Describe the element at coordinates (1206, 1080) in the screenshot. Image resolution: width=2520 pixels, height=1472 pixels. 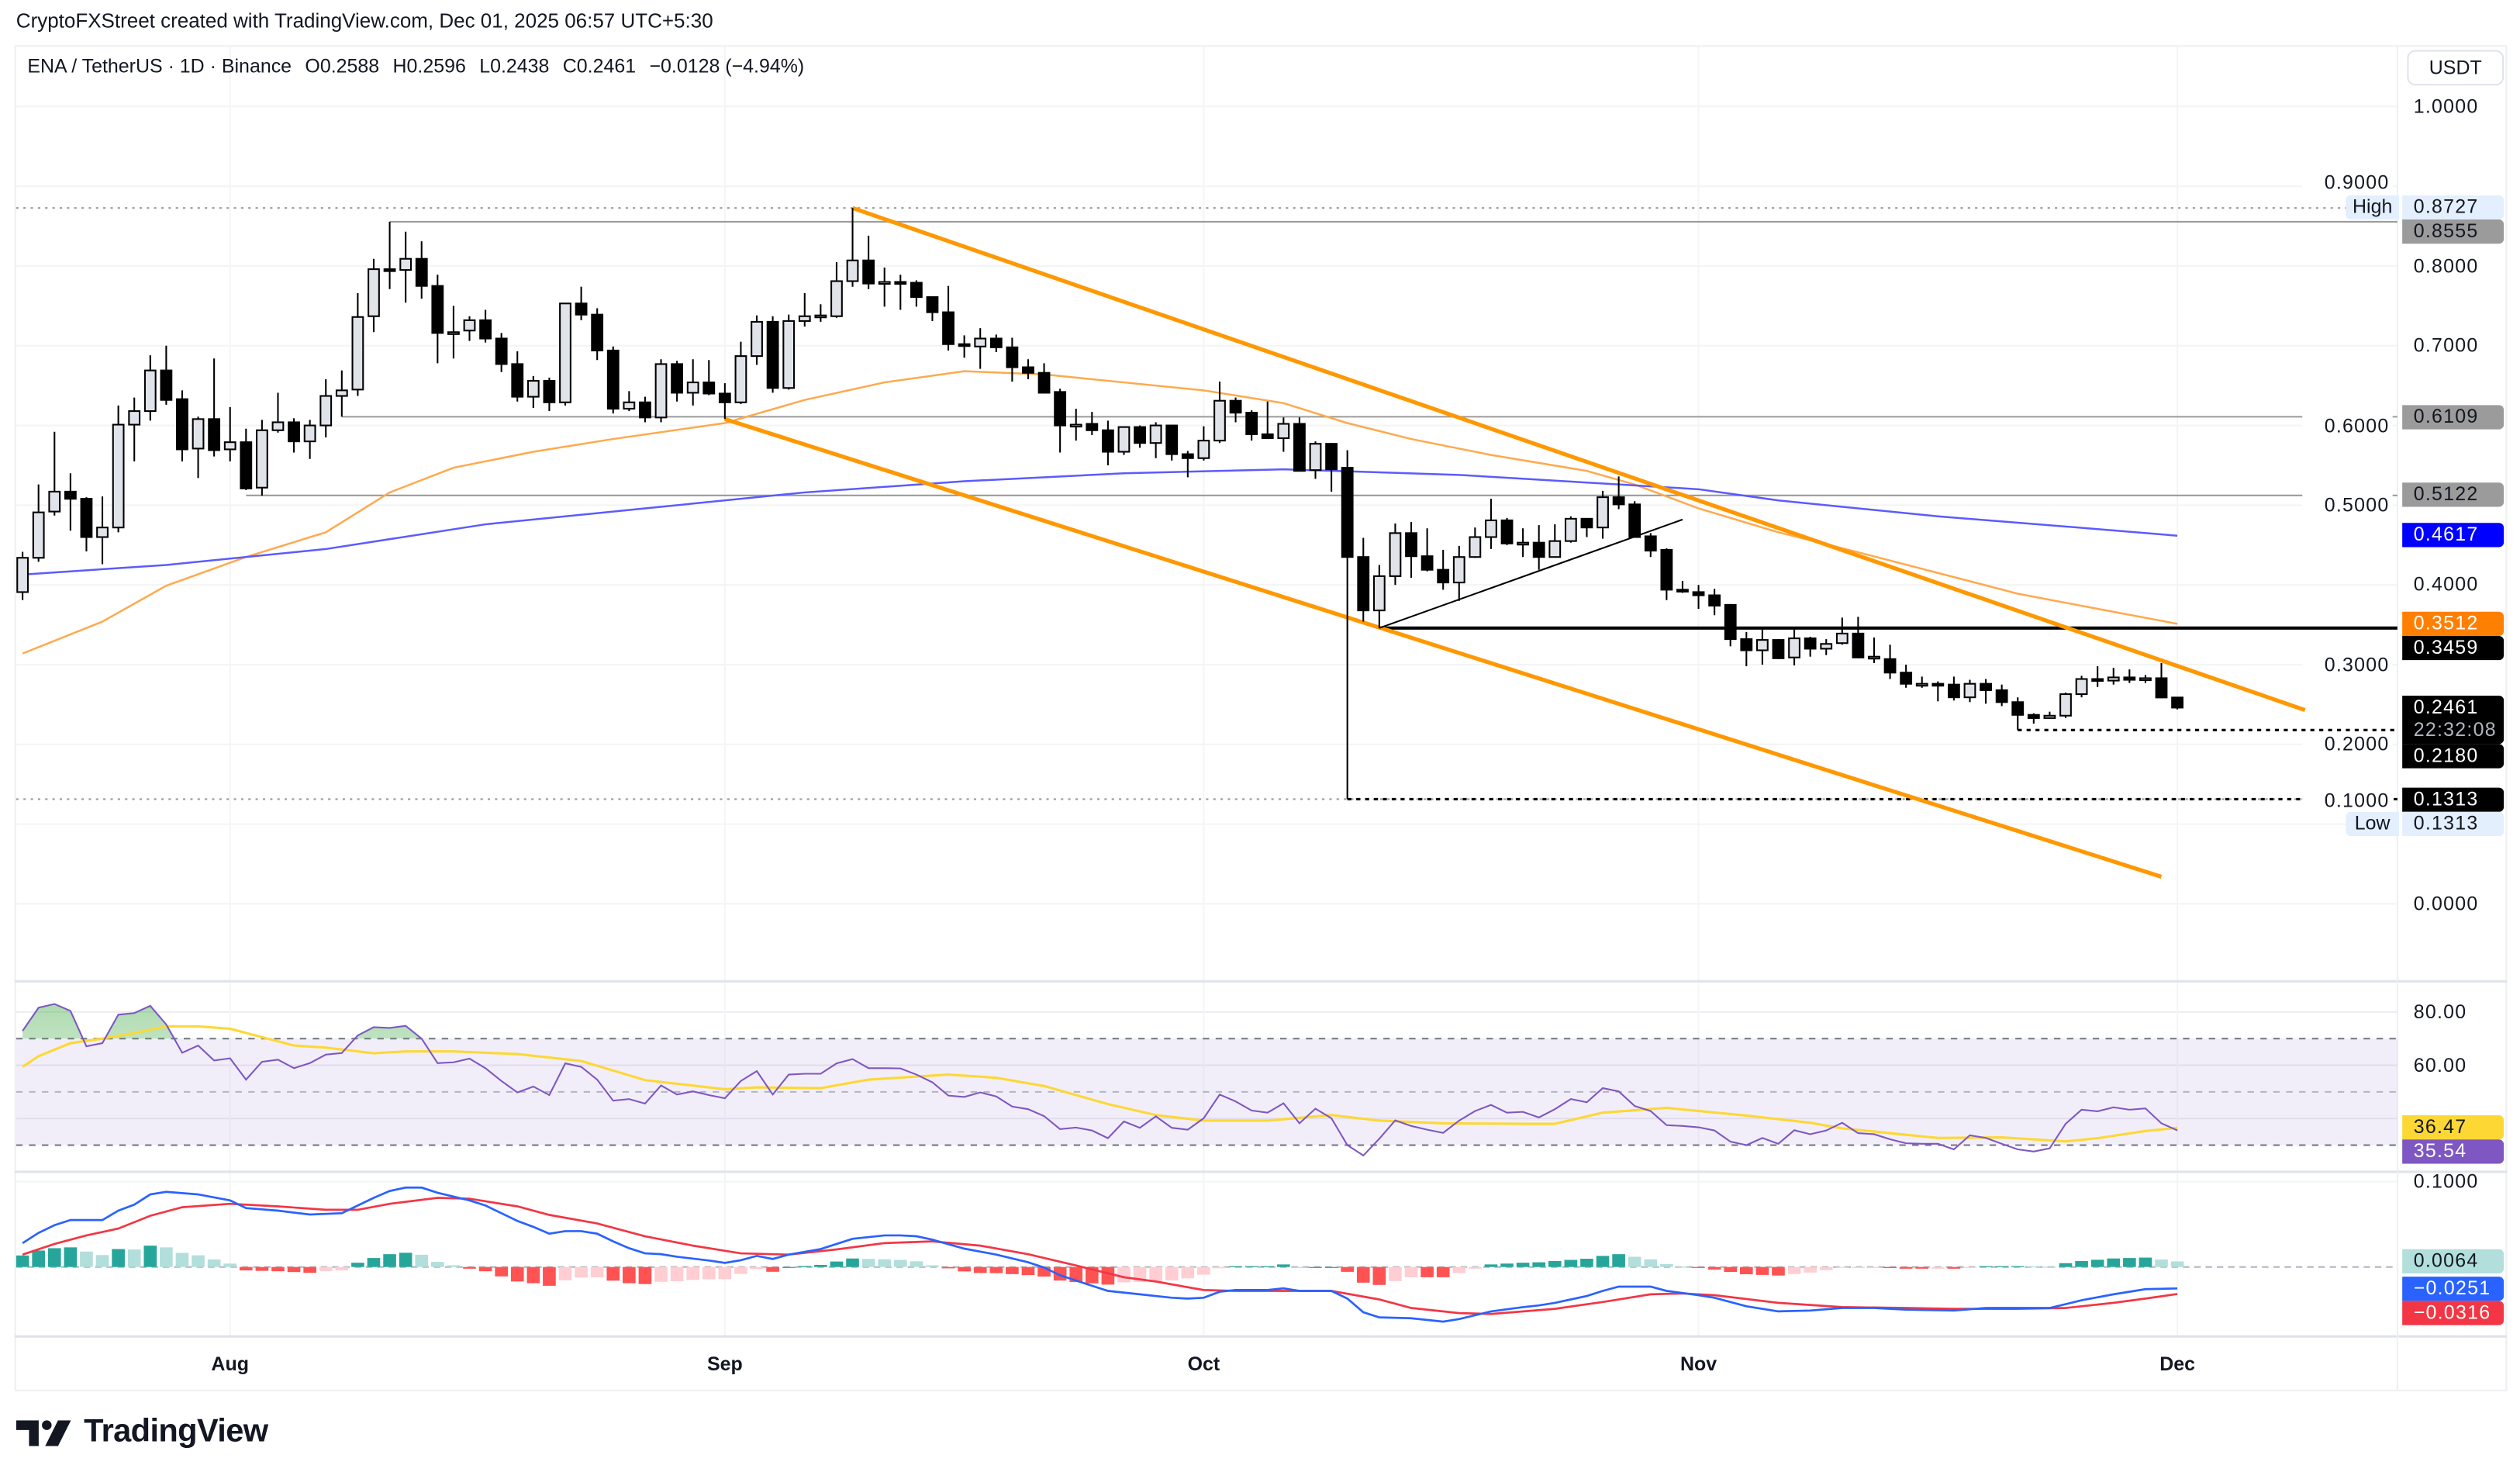
I see `rsi-pane` at that location.